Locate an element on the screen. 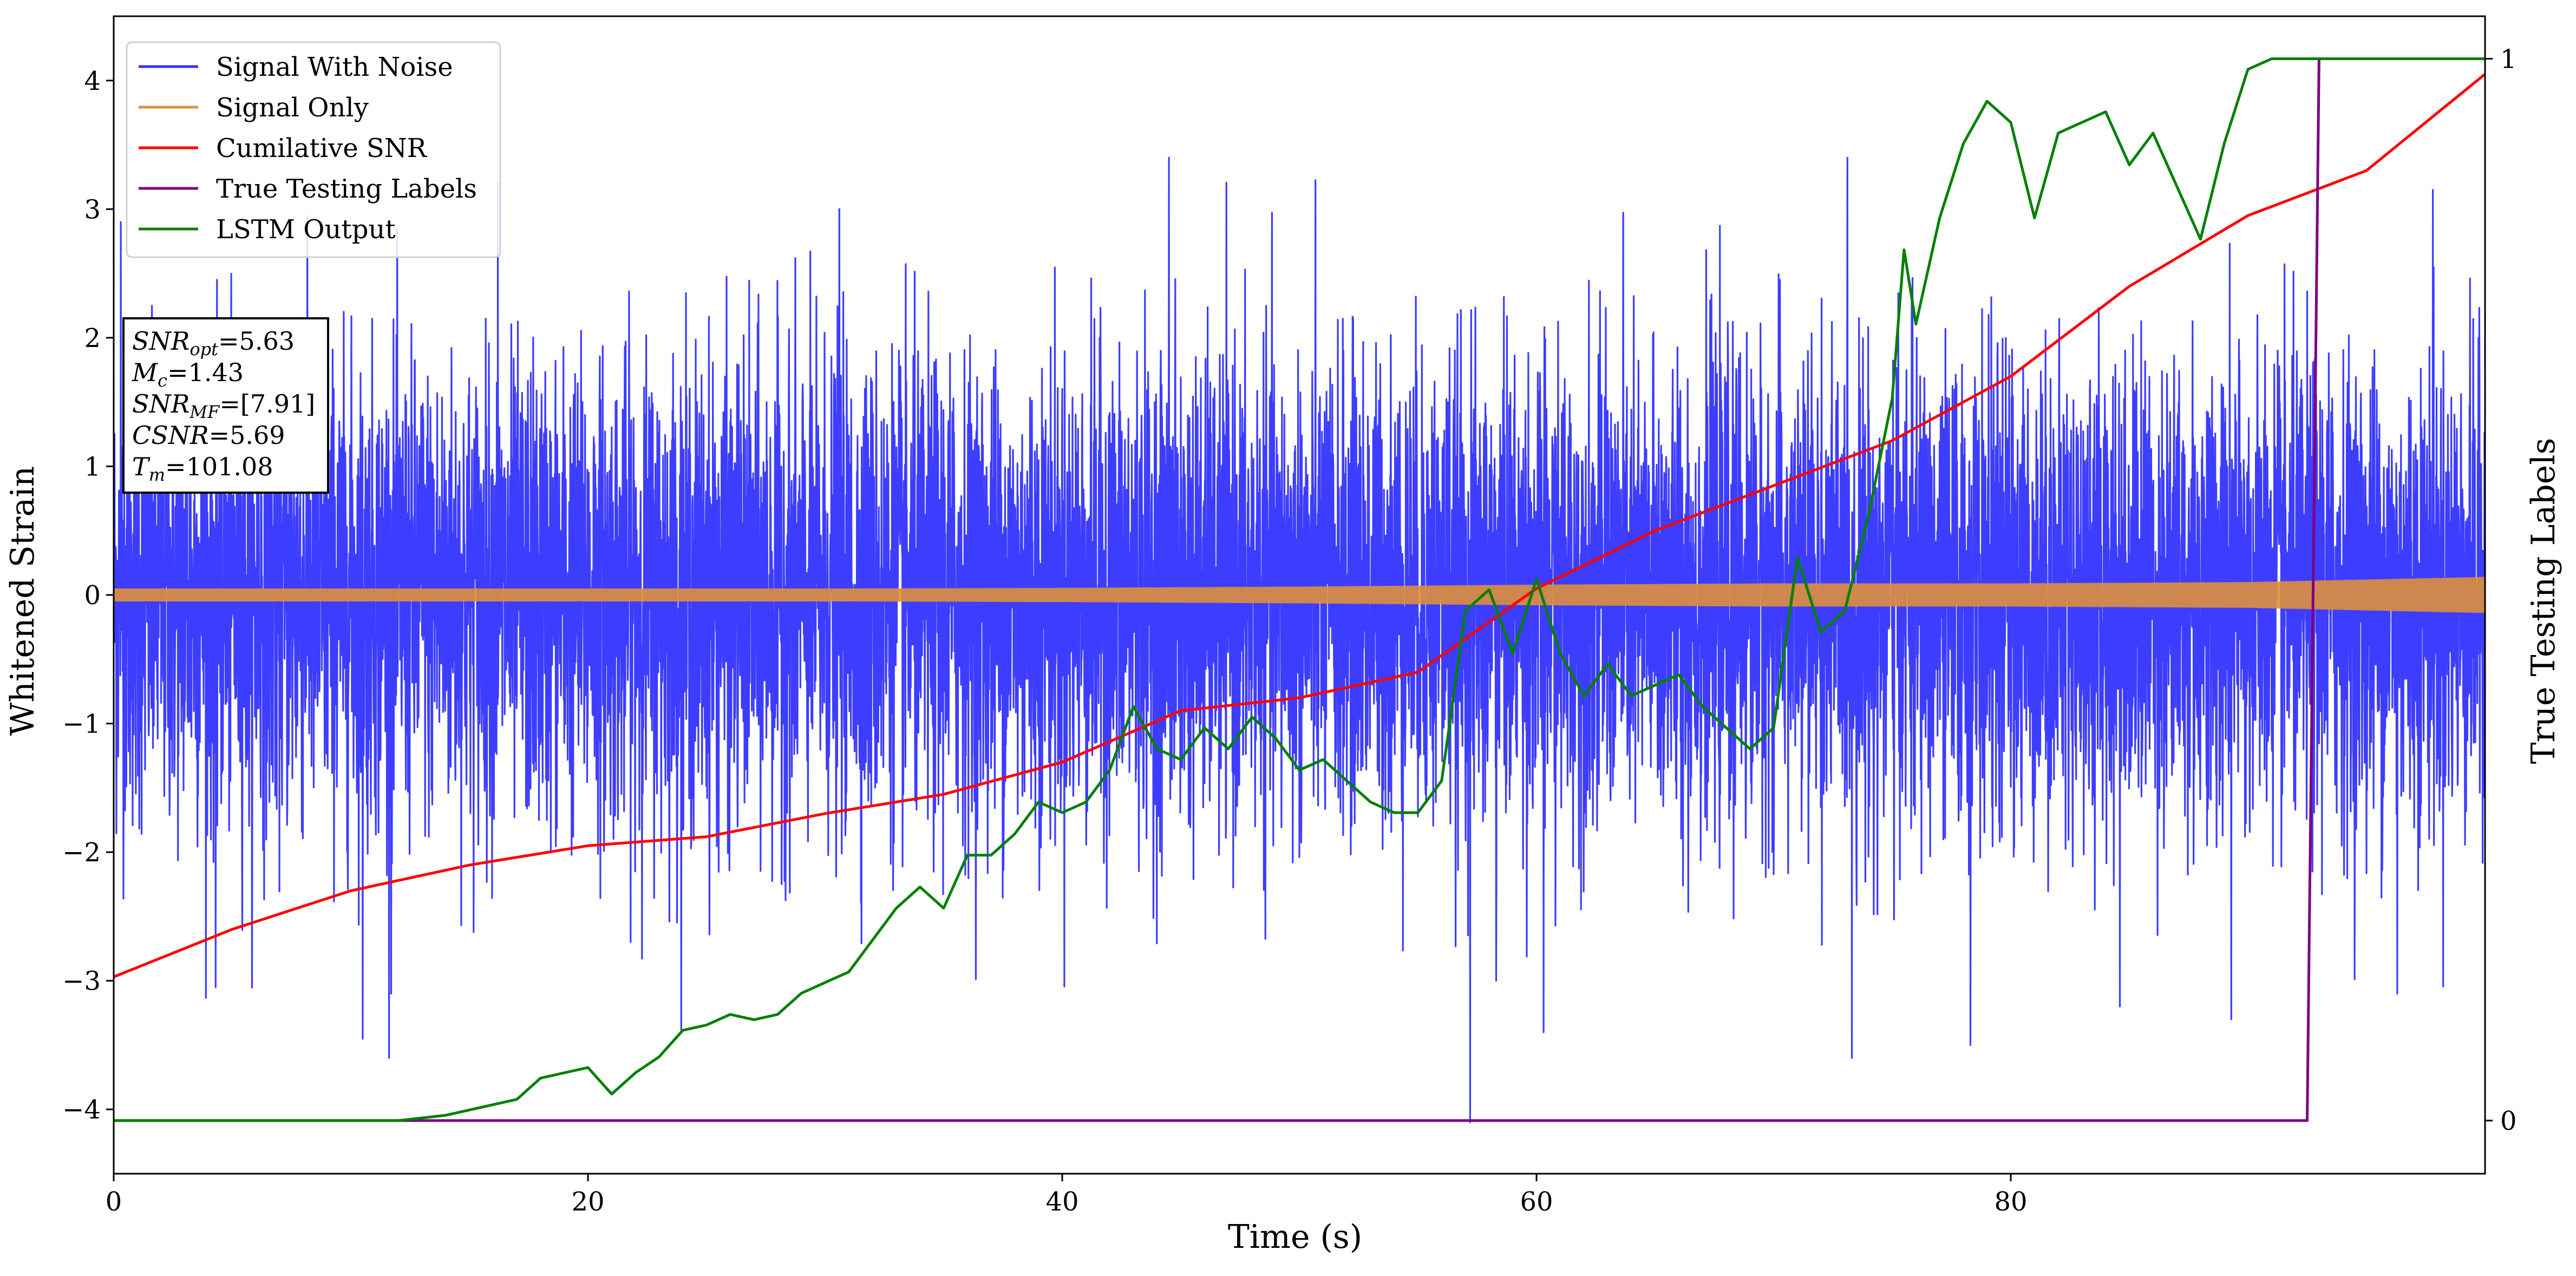 The width and height of the screenshot is (2576, 1276). annotation-symbol: CSNR is located at coordinates (170, 435).